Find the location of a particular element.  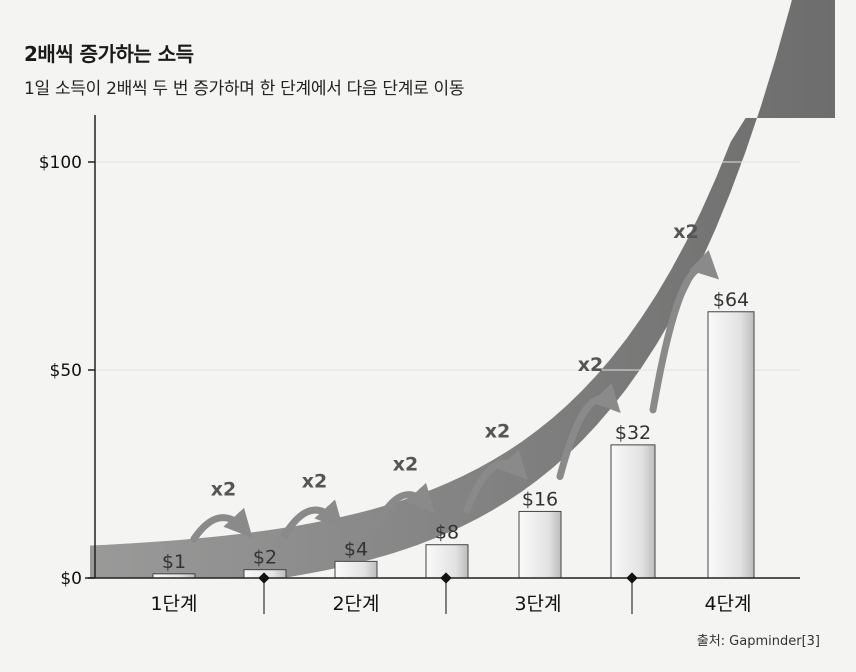

y-tick-label: $50 is located at coordinates (66, 371).